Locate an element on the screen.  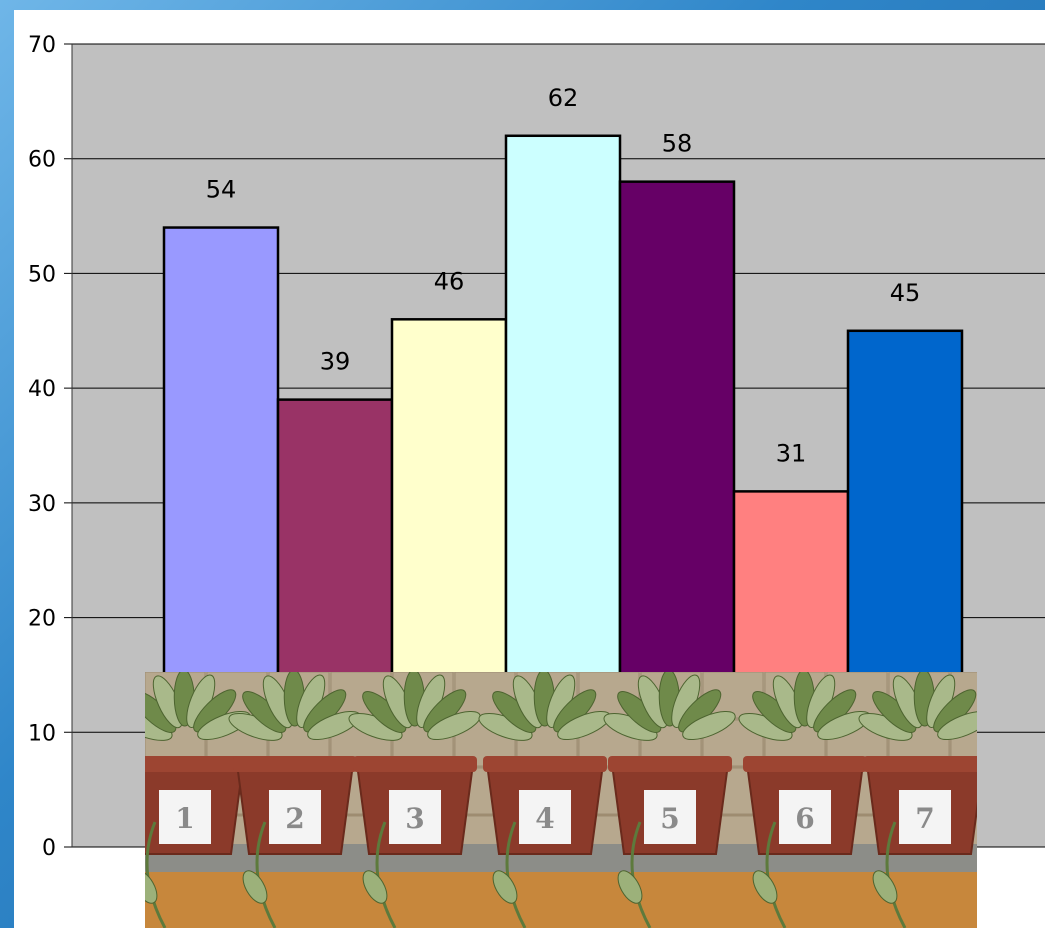
y-tick-label: 40 is located at coordinates (42, 389).